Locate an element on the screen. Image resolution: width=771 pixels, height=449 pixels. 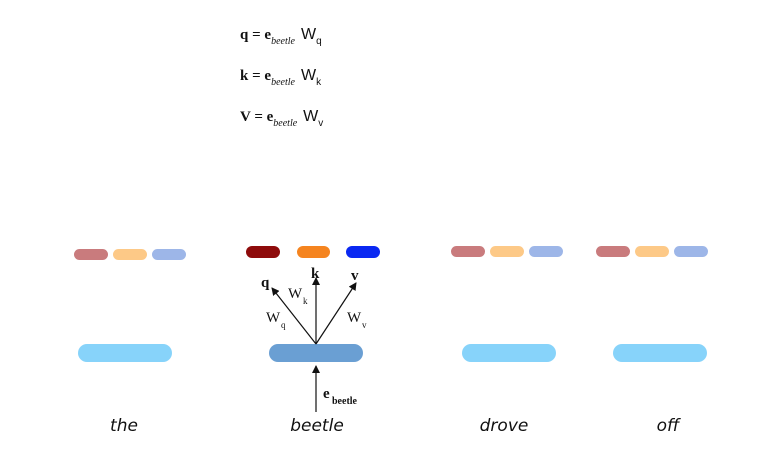
label-wv: W is located at coordinates (354, 318).